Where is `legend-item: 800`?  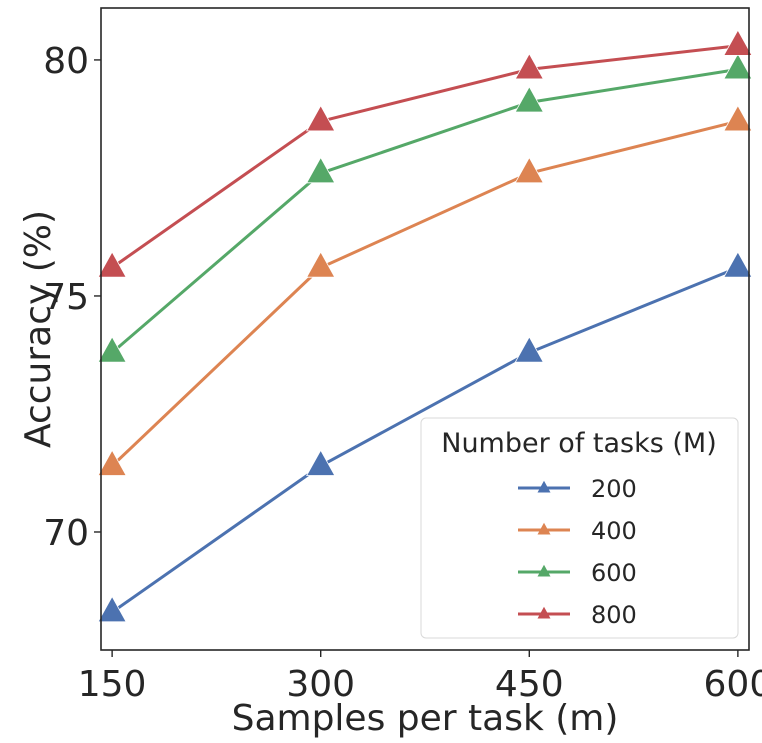
legend-item: 800 is located at coordinates (577, 615).